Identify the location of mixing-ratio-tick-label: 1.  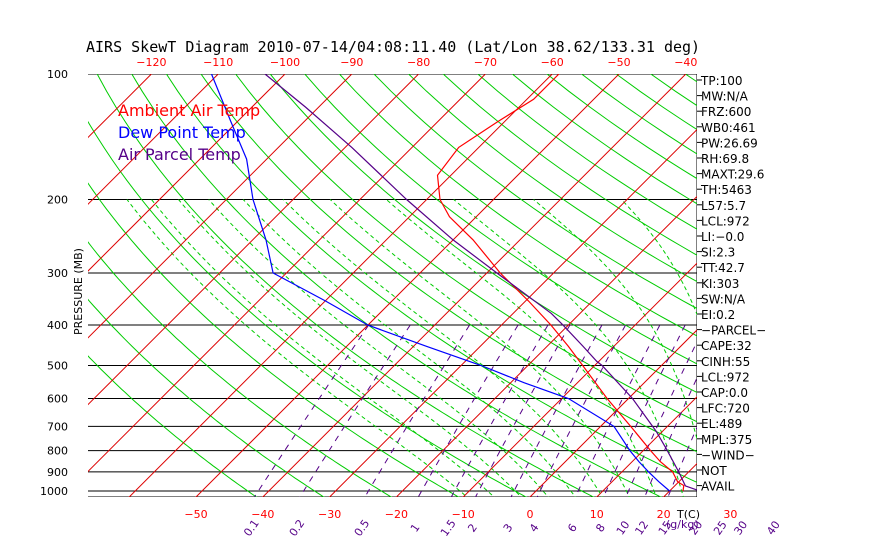
(415, 527).